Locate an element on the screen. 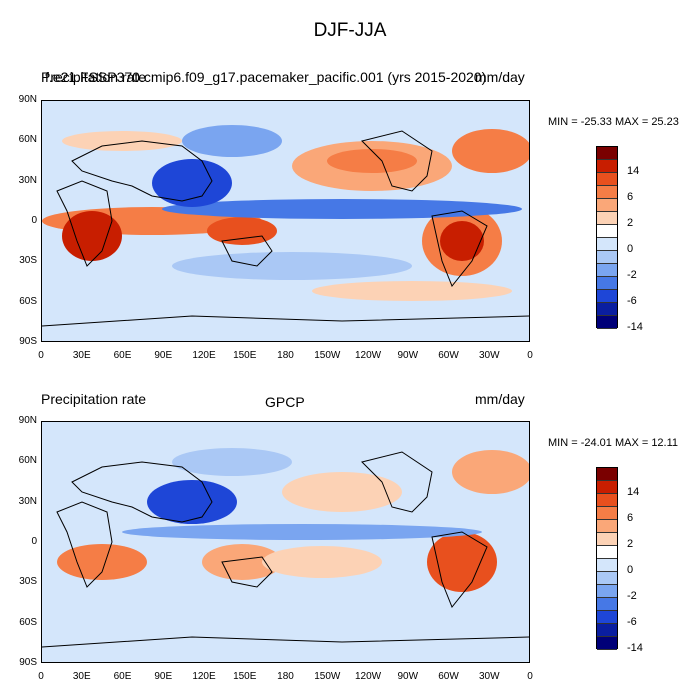 Image resolution: width=700 pixels, height=700 pixels. panel-minmax: MIN = -25.33 MAX = 25.23 is located at coordinates (613, 122).